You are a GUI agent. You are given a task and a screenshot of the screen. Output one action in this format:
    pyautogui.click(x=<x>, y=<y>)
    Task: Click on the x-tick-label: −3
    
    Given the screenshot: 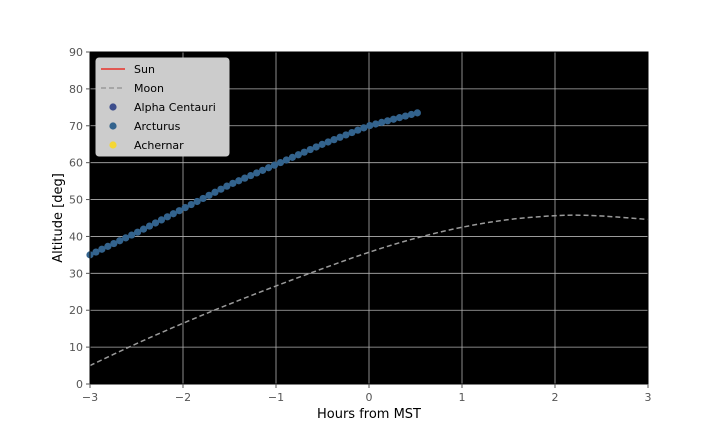 What is the action you would take?
    pyautogui.click(x=90, y=397)
    